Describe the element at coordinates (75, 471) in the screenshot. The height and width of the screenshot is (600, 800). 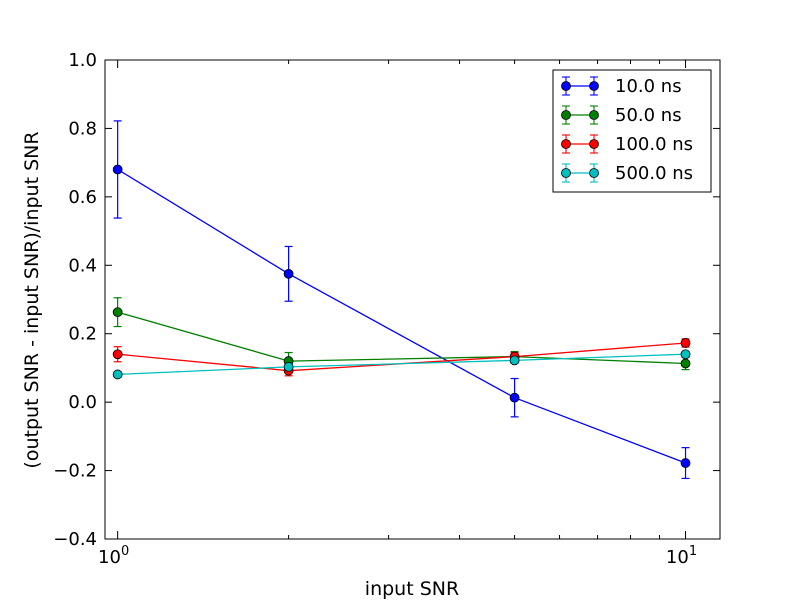
I see `y-tick-label: −0.2` at that location.